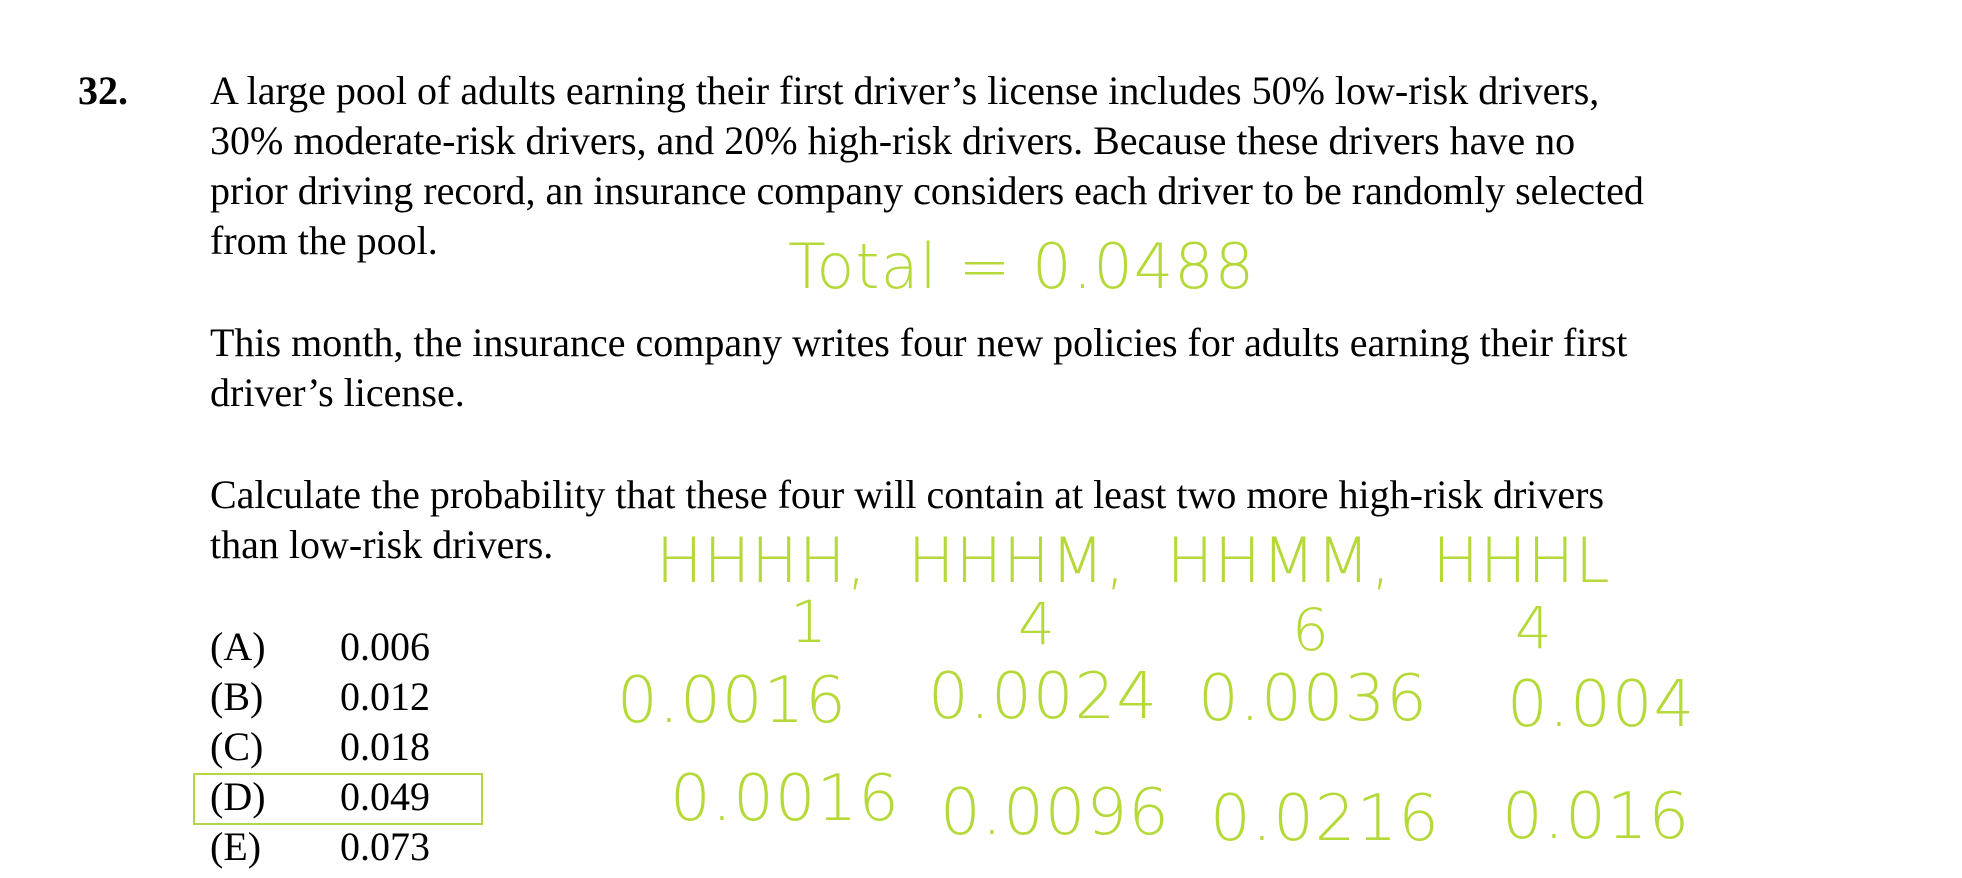 This screenshot has height=878, width=1962. I want to click on handwritten-weighted-probability: 0.016, so click(1596, 817).